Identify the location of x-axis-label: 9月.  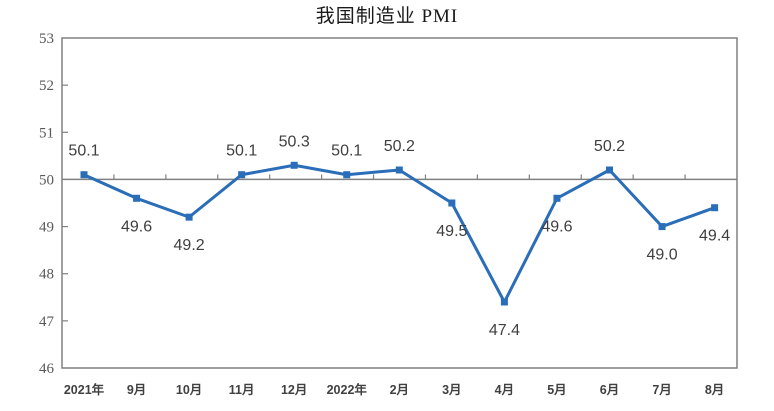
(136, 390).